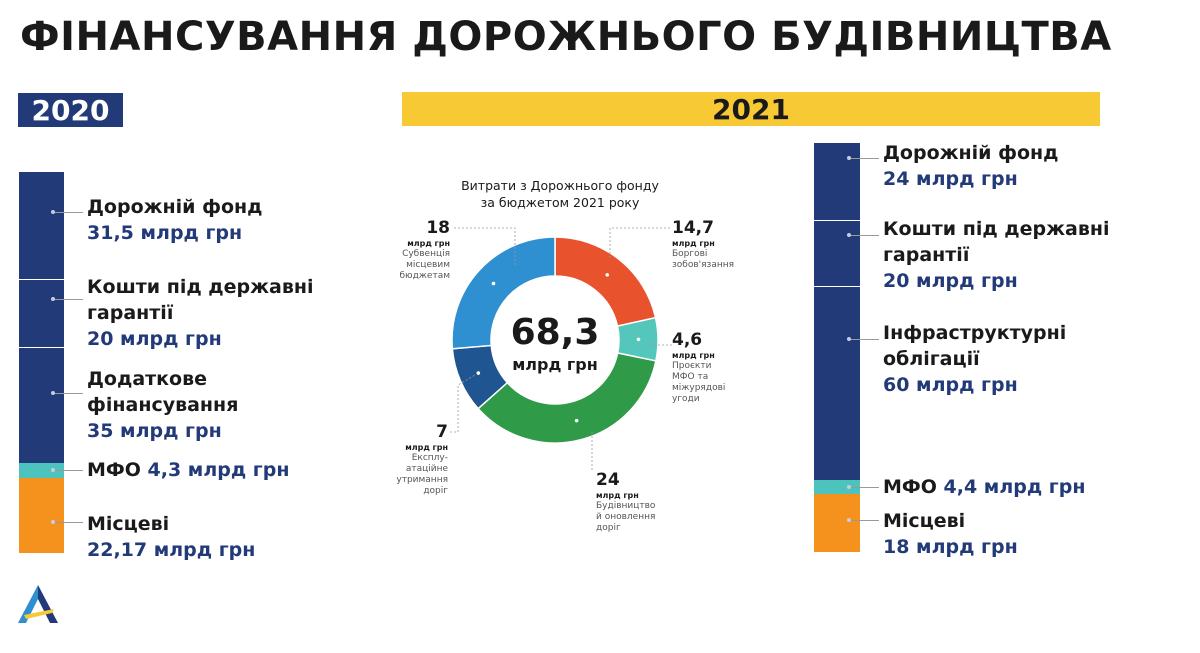 Image resolution: width=1200 pixels, height=653 pixels. I want to click on label-2021-infra-bonds: Інфраструктурні облігації 60 млрд грн, so click(975, 359).